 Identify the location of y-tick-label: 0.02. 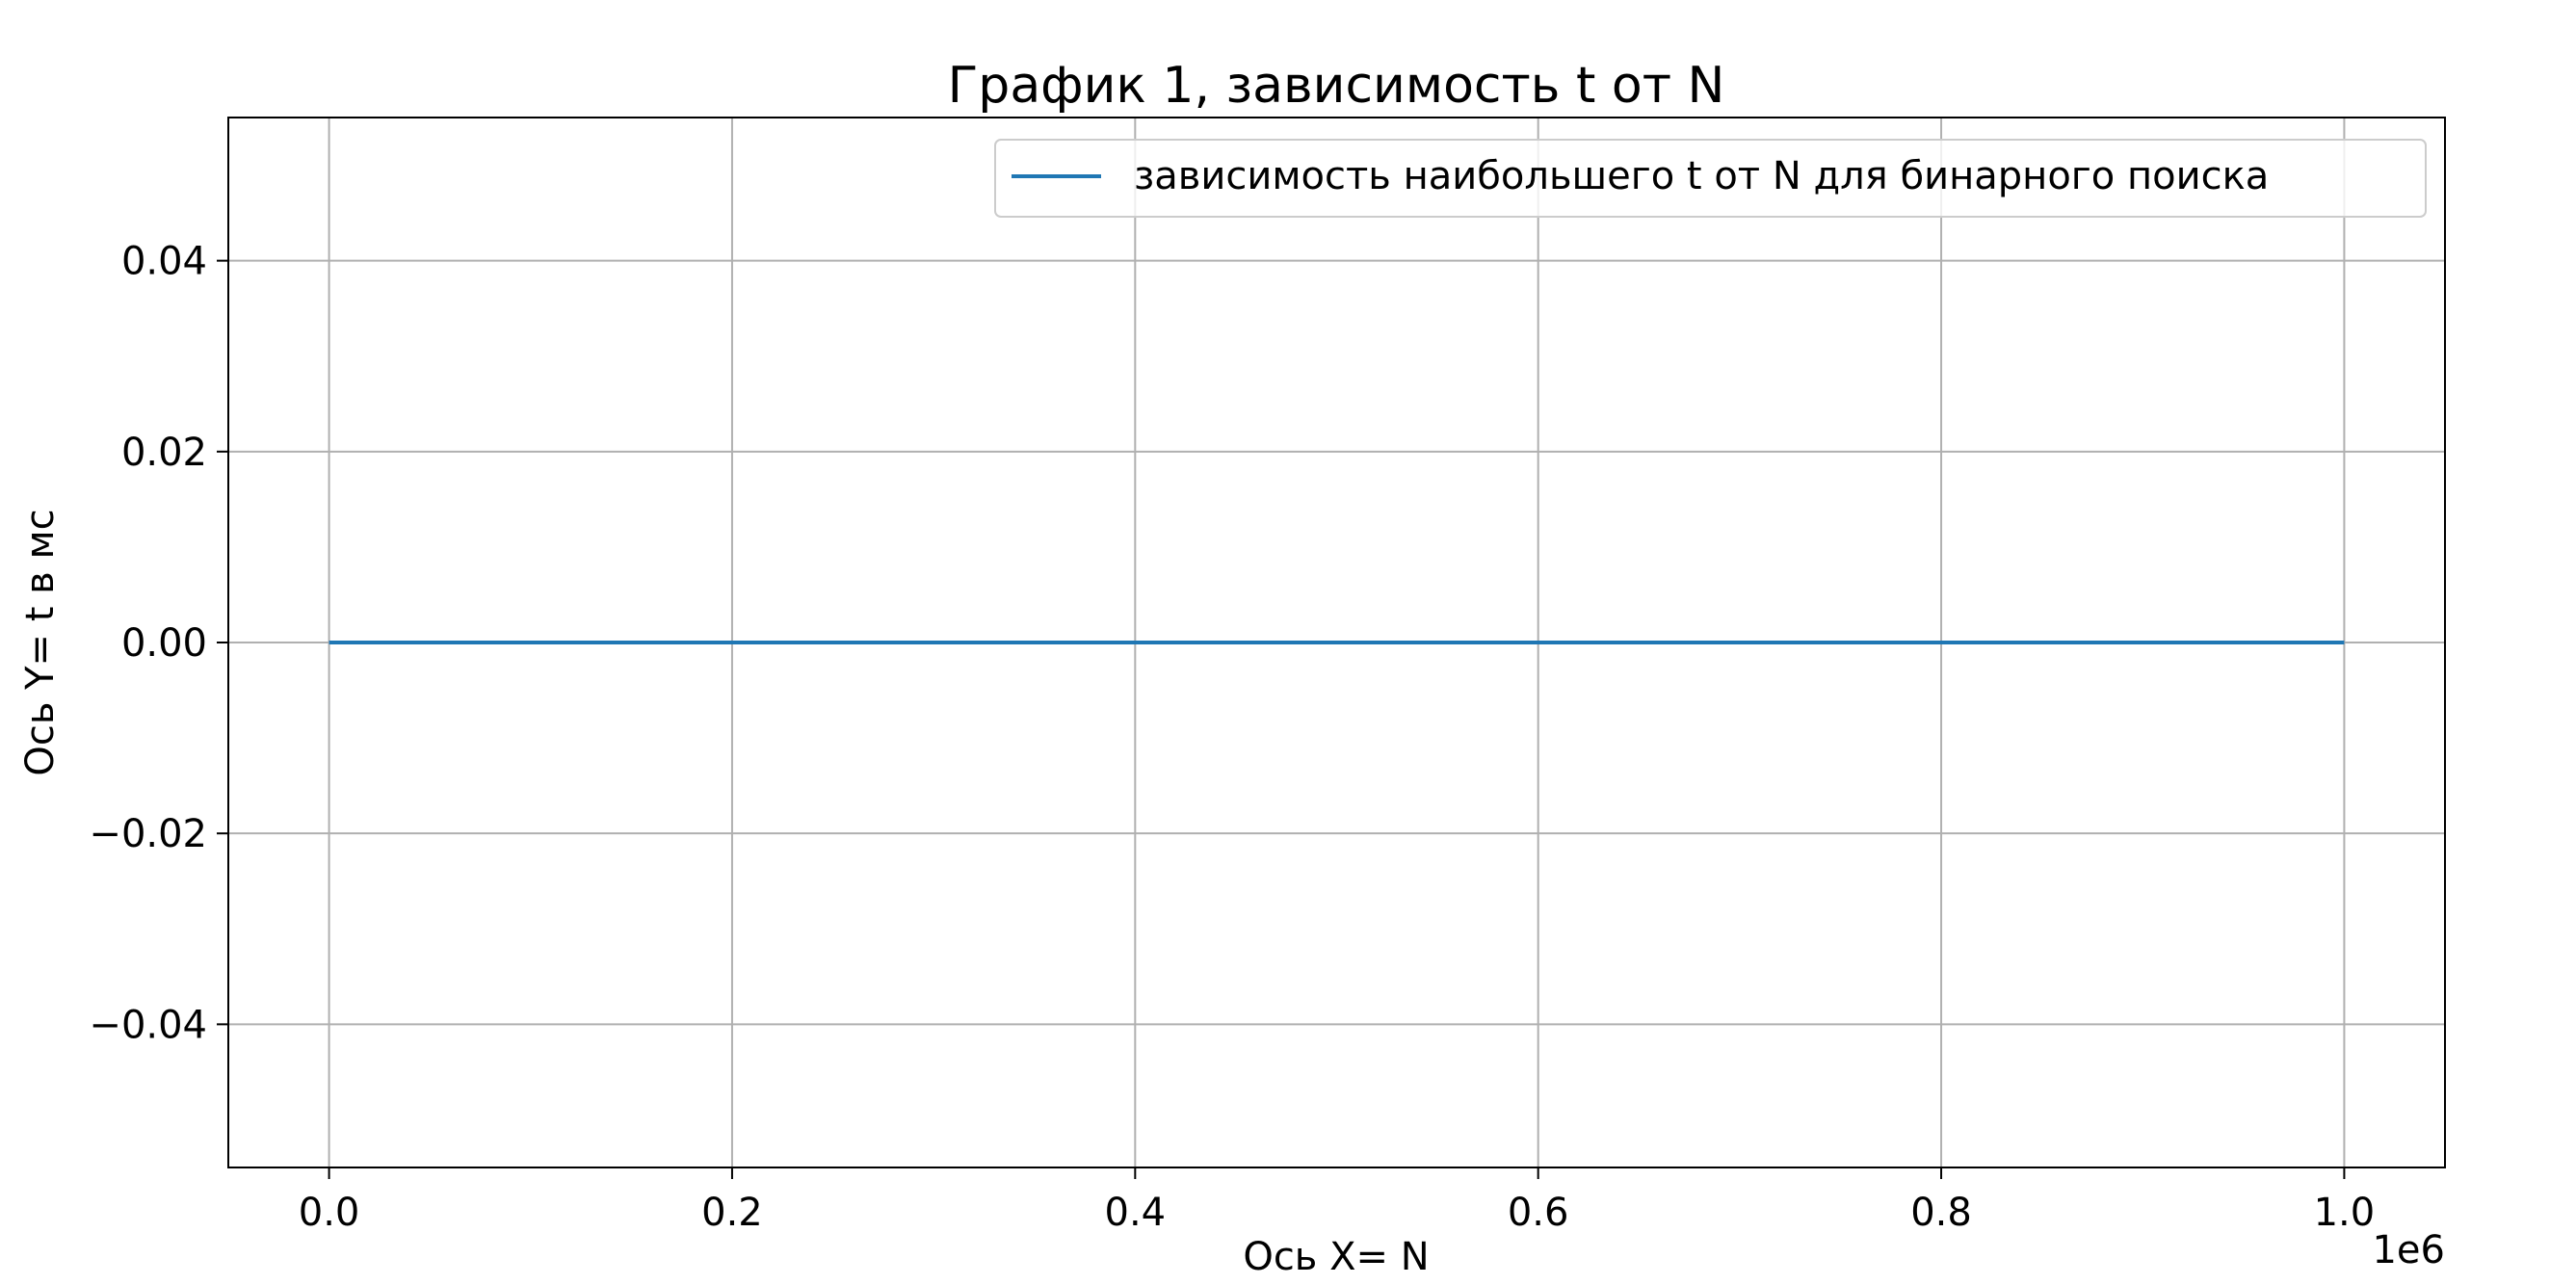
(164, 453).